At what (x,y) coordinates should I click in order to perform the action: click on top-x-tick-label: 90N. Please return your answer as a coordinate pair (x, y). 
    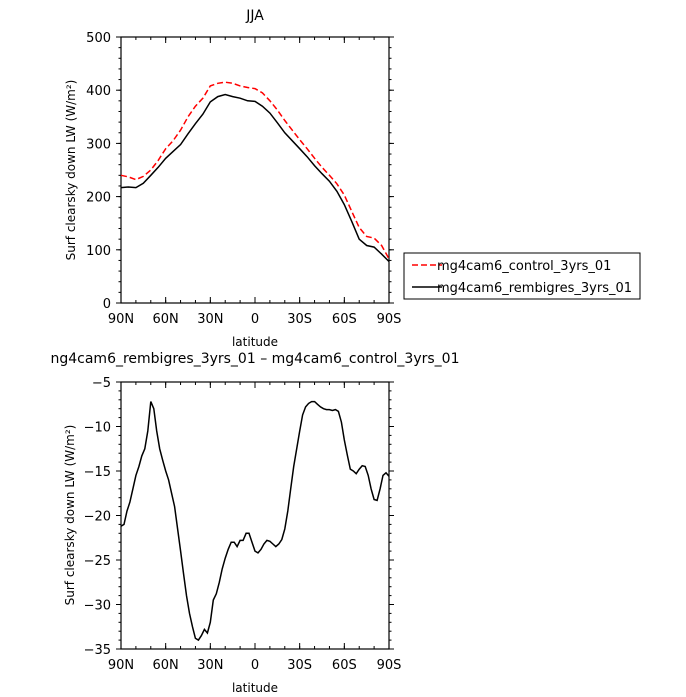
    Looking at the image, I should click on (121, 319).